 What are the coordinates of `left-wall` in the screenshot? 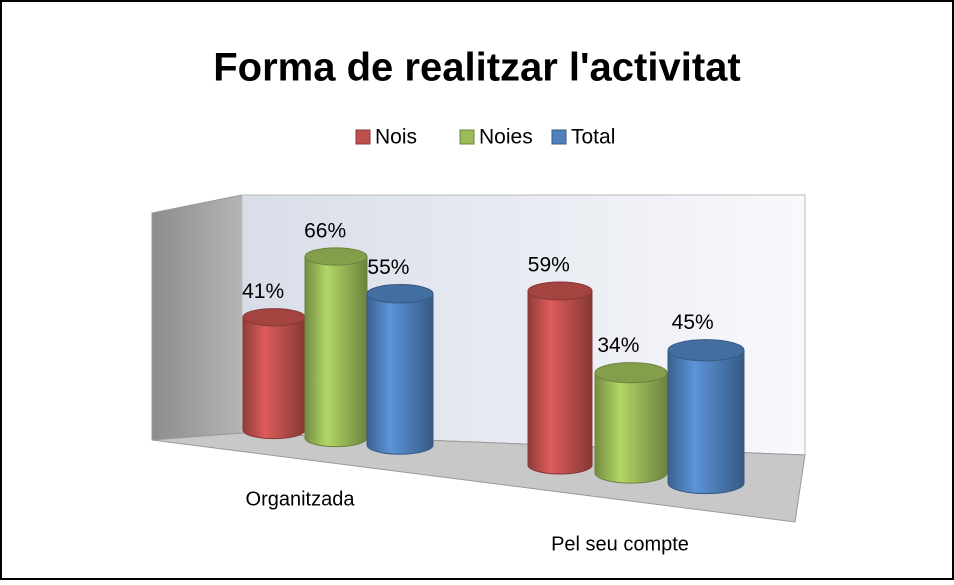 It's located at (197, 317).